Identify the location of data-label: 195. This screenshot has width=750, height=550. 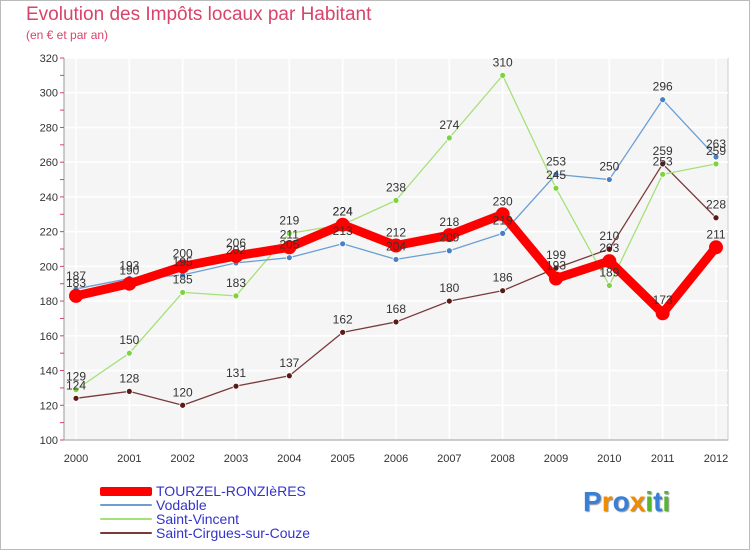
(183, 262).